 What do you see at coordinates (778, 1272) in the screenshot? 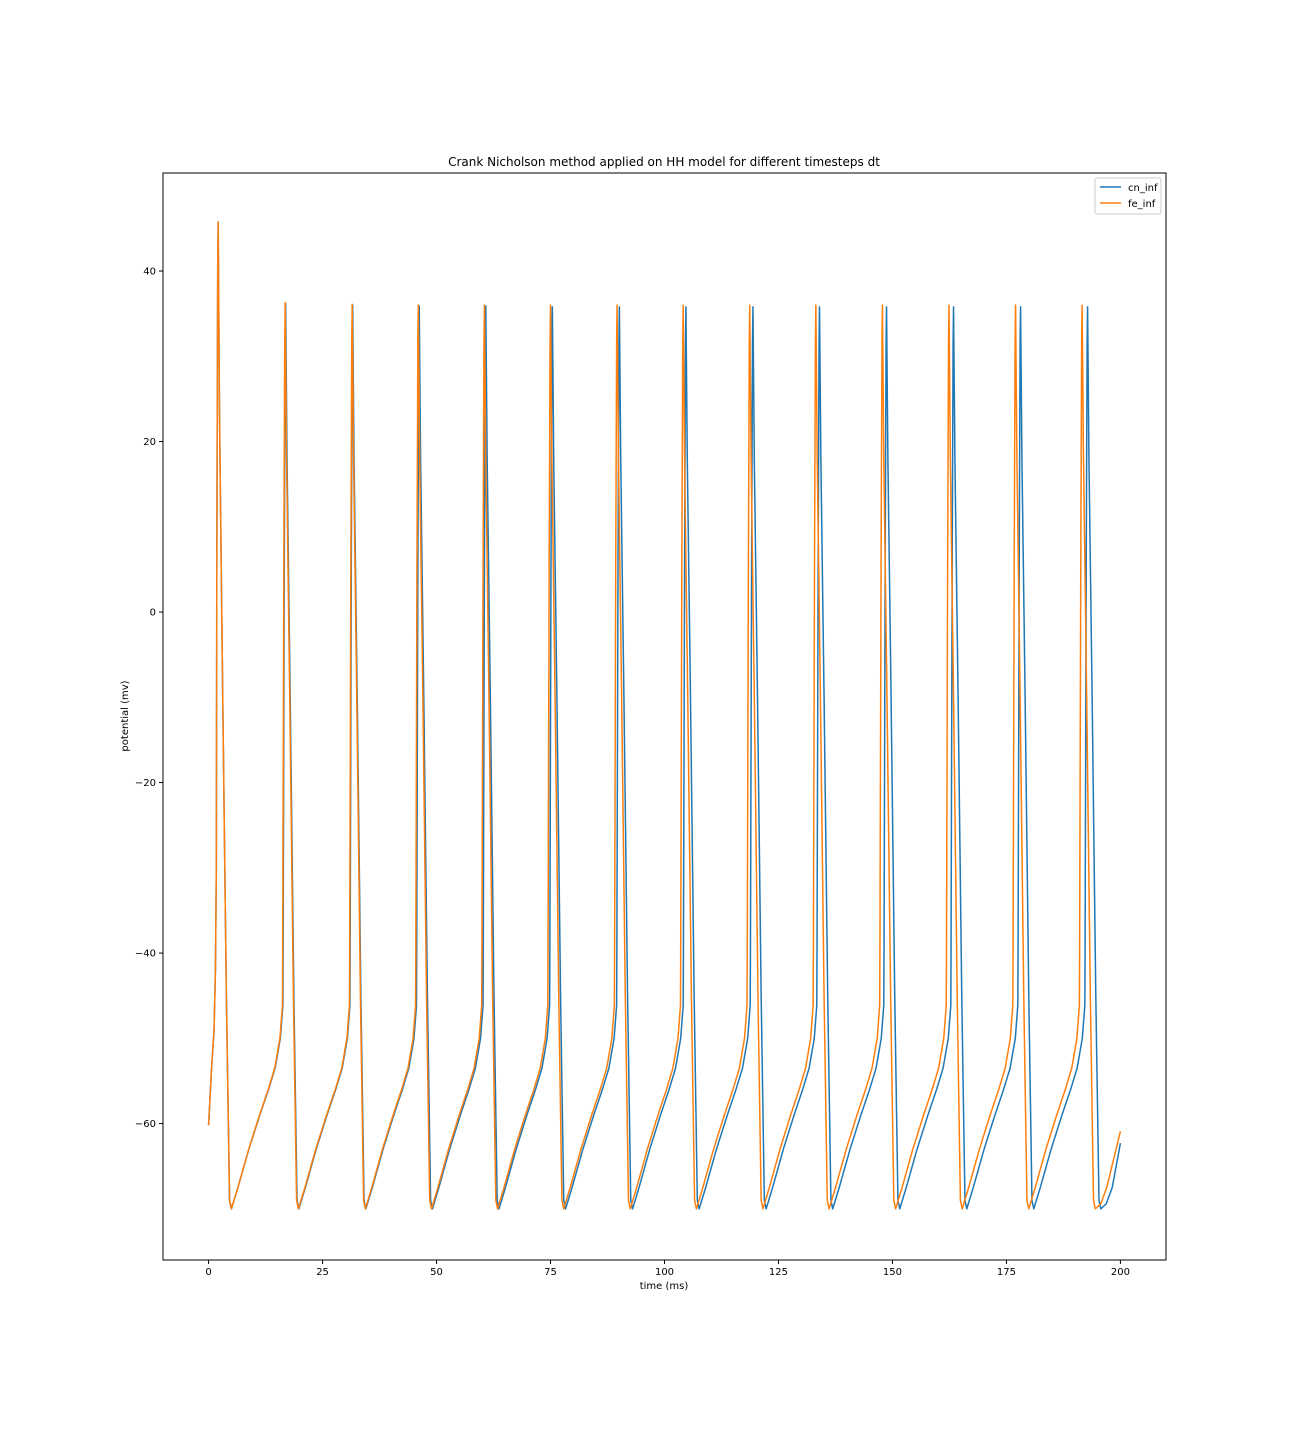
I see `x-tick-label: 125` at bounding box center [778, 1272].